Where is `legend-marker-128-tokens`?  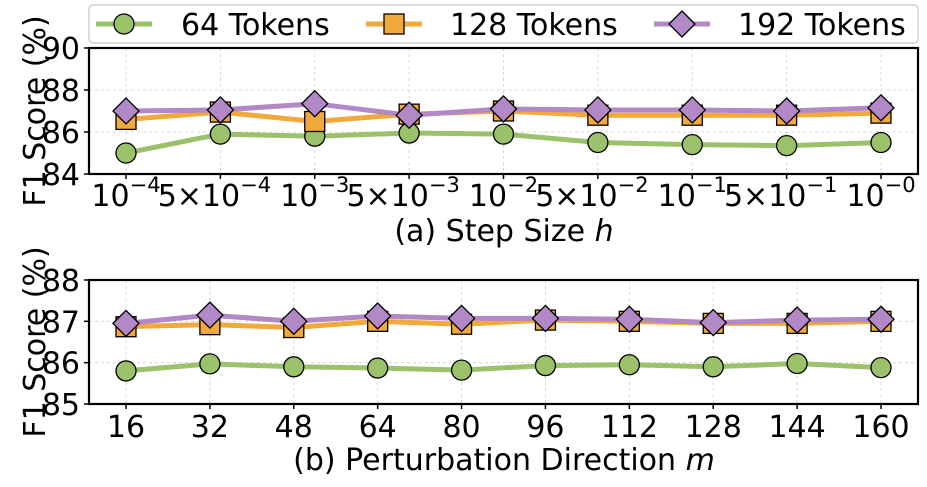
legend-marker-128-tokens is located at coordinates (394, 24).